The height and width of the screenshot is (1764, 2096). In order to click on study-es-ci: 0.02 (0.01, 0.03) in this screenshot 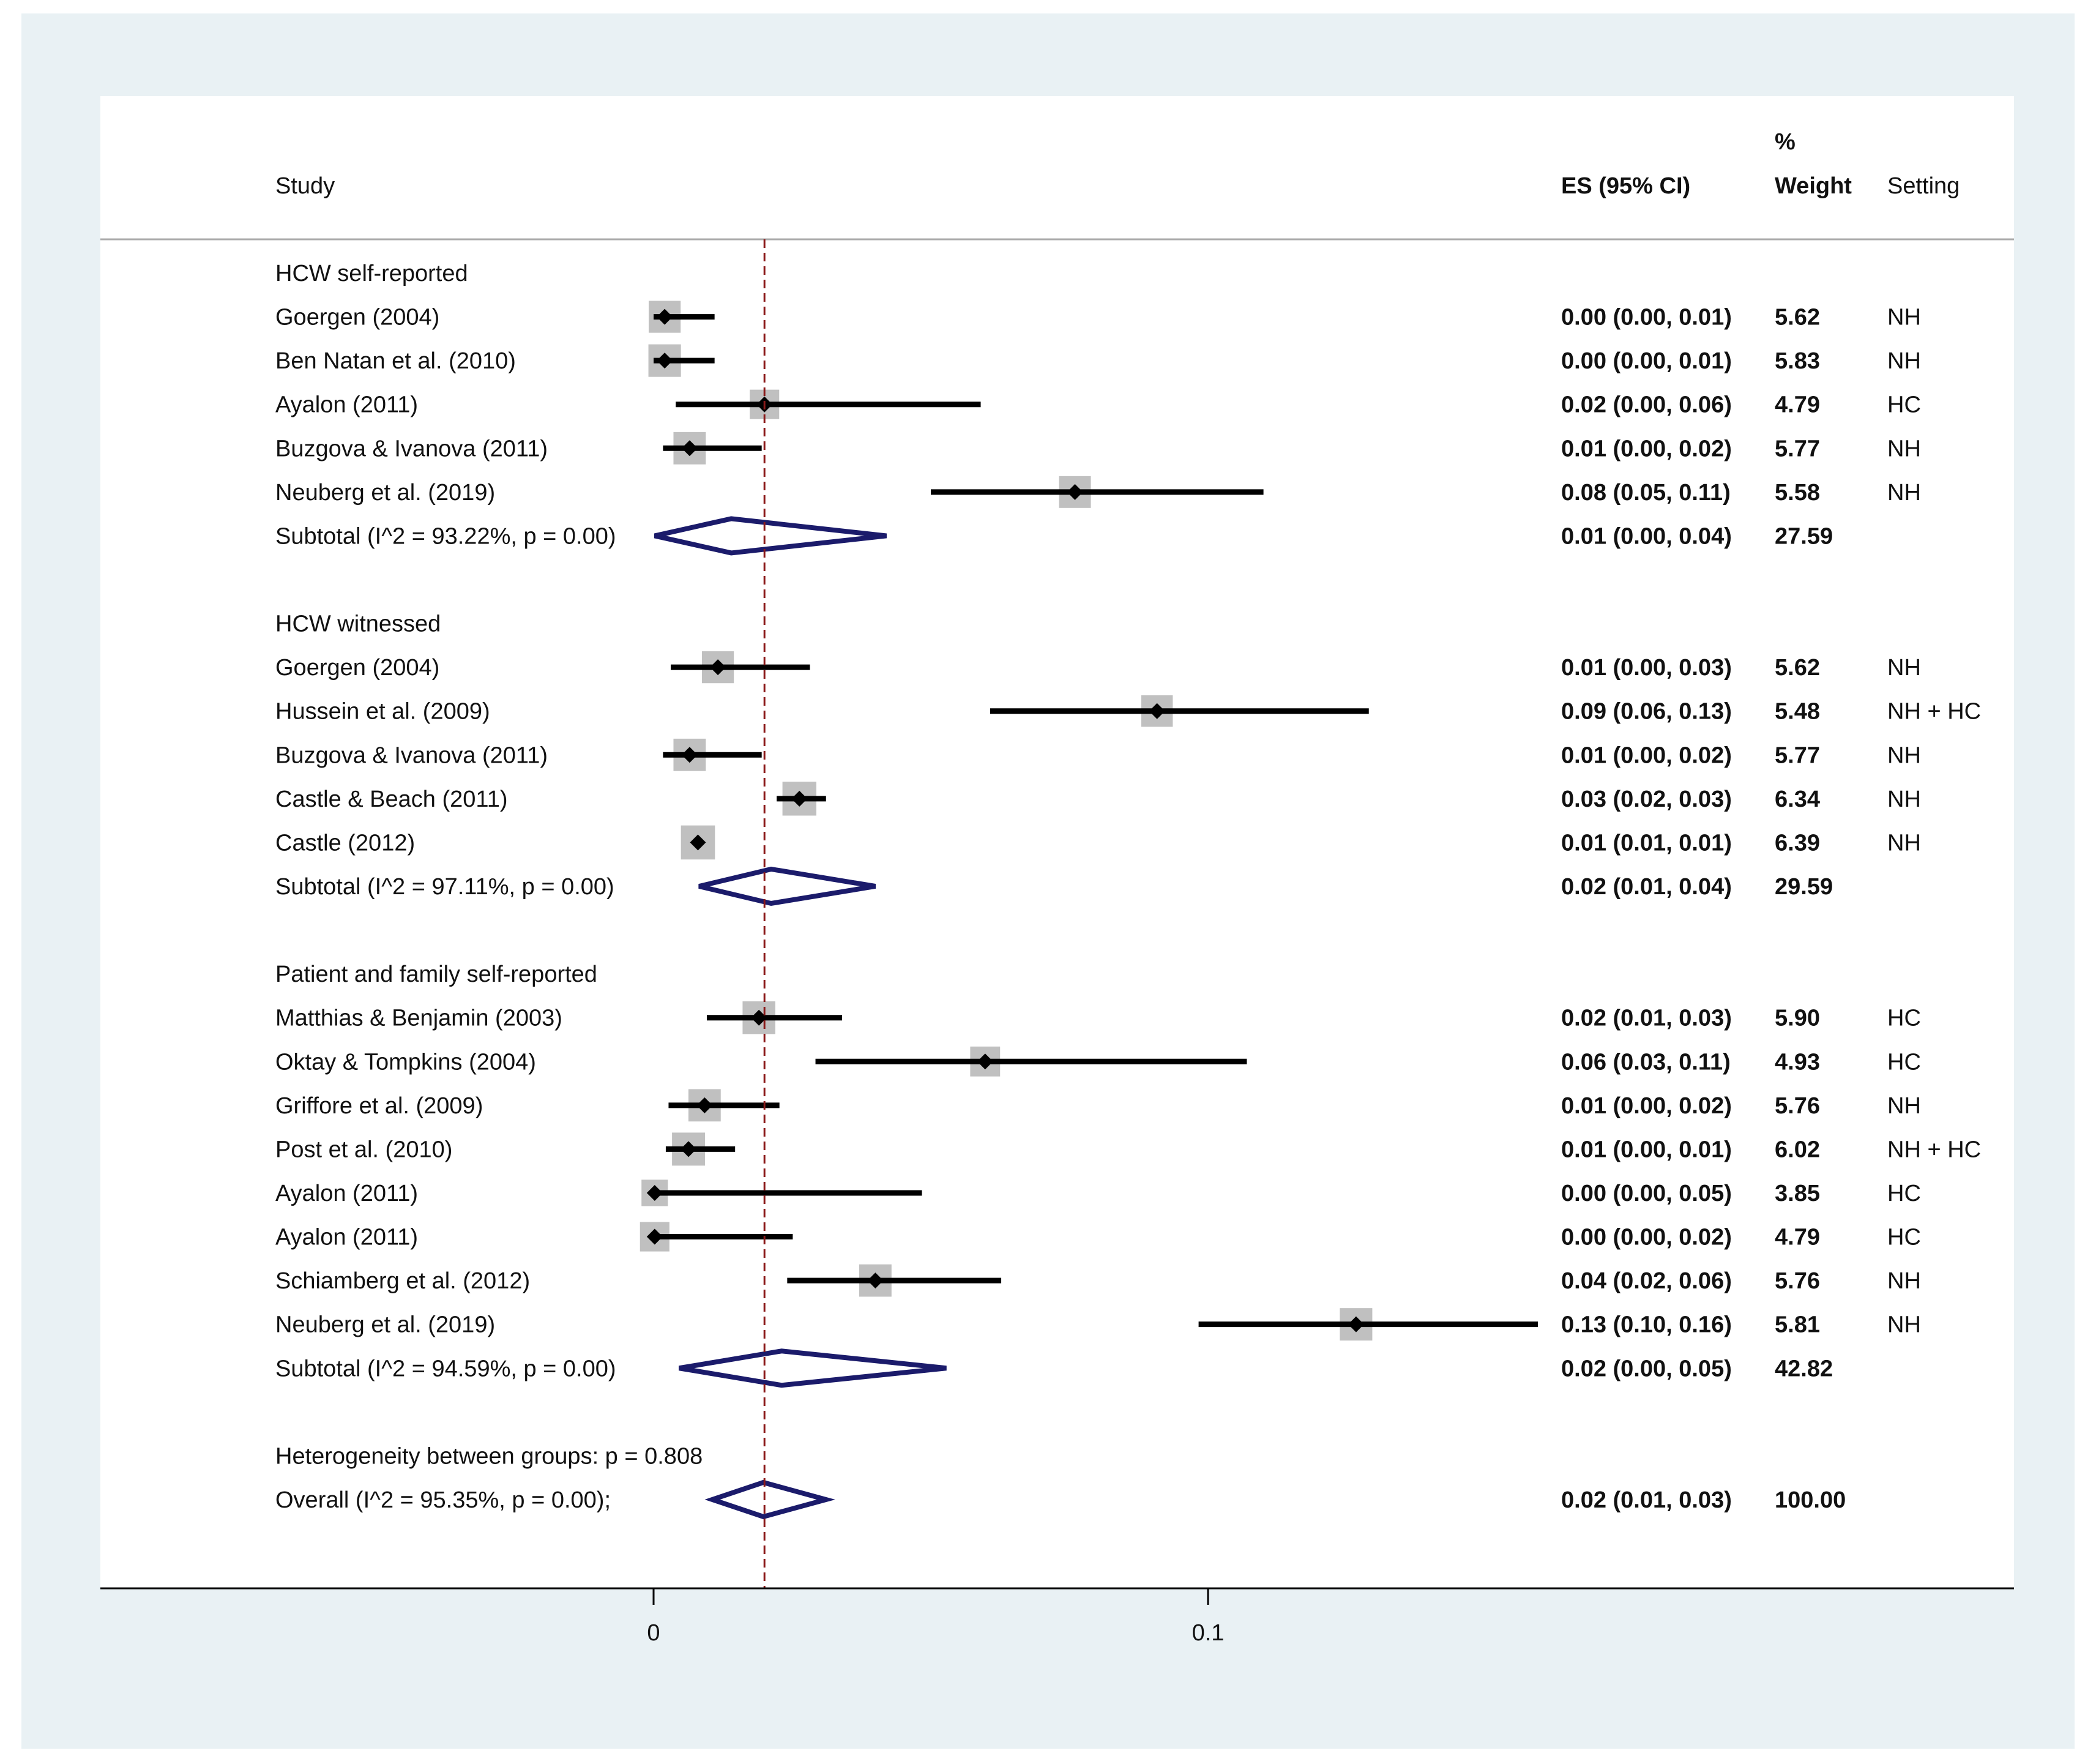, I will do `click(1646, 1019)`.